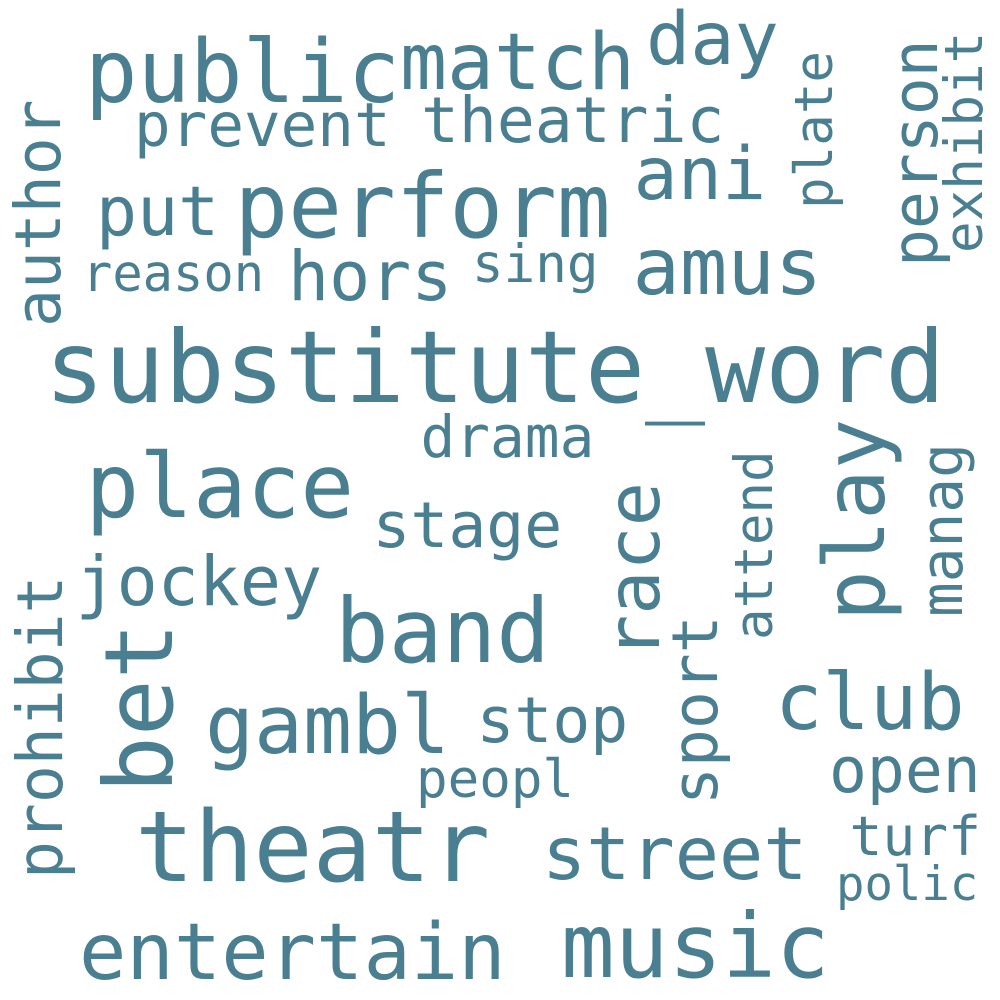  I want to click on word-exhibit: exhibit, so click(964, 142).